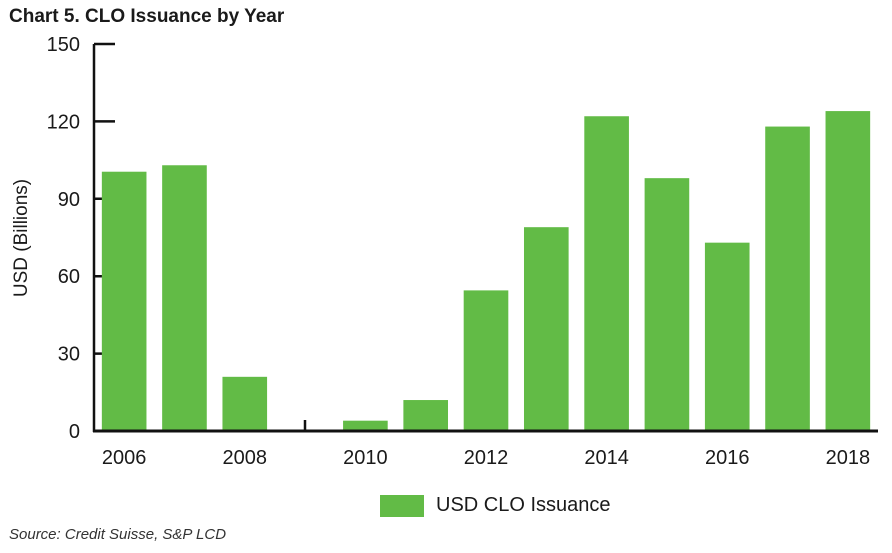 This screenshot has height=553, width=892. What do you see at coordinates (848, 271) in the screenshot?
I see `bar-2018` at bounding box center [848, 271].